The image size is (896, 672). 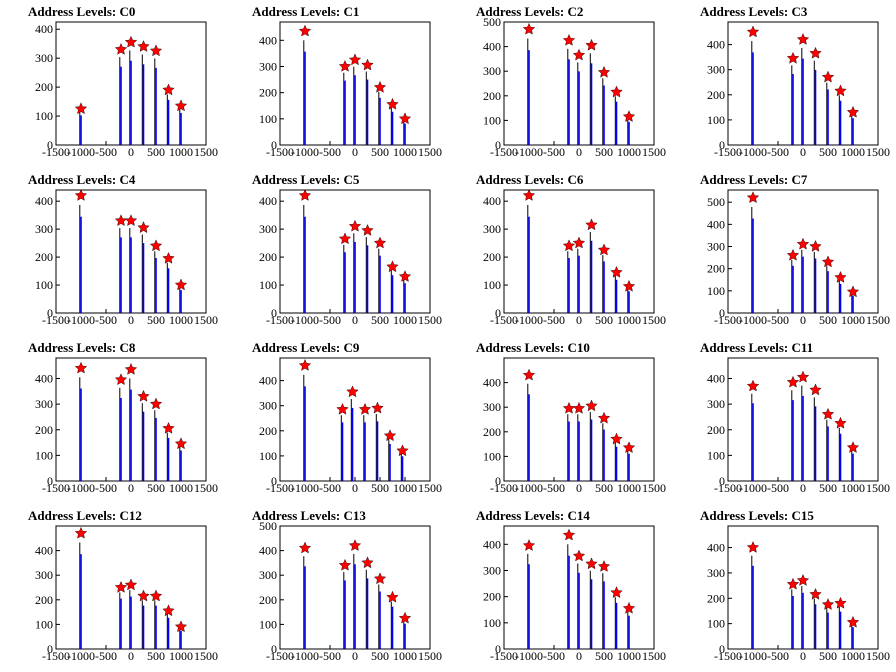 What do you see at coordinates (574, 426) in the screenshot?
I see `chart-plot: -1500-1000 -500 0 500 1000 1500 0 100 200 300 400` at bounding box center [574, 426].